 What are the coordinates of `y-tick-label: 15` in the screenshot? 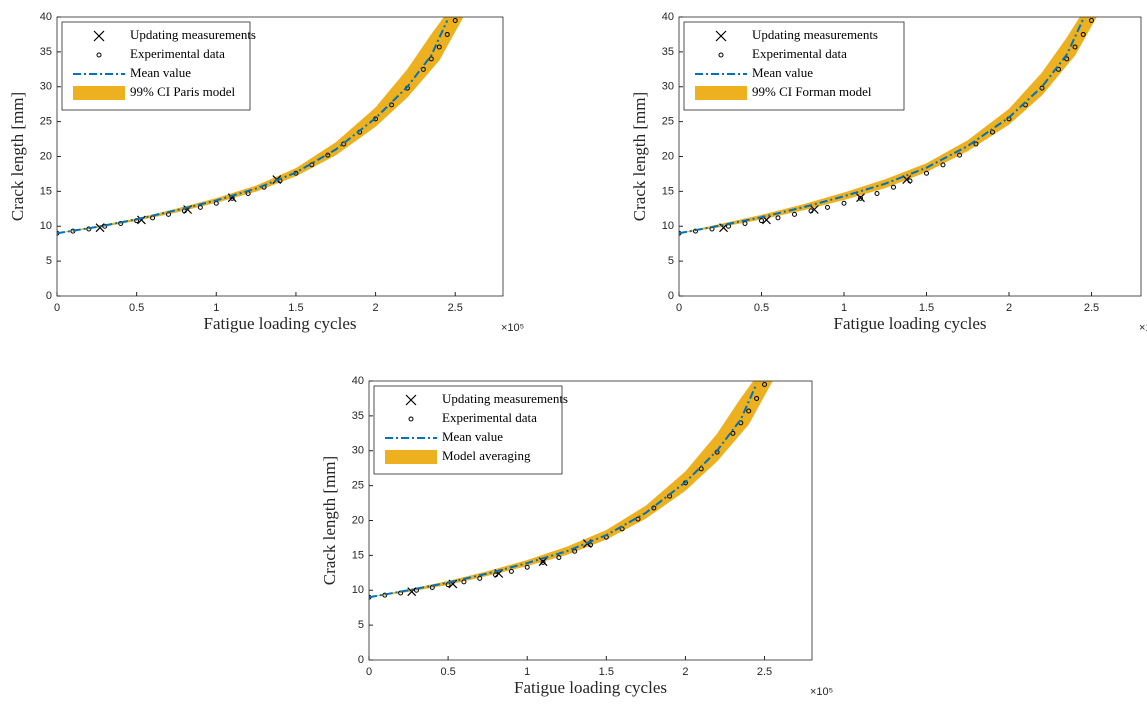 It's located at (668, 191).